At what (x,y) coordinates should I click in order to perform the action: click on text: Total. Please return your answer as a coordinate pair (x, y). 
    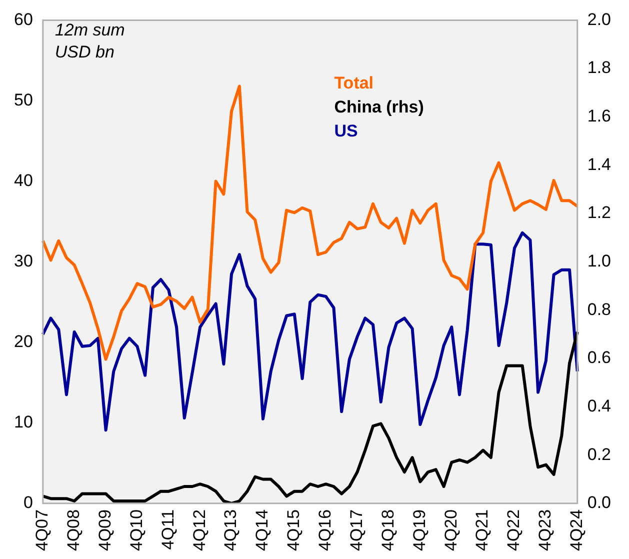
    Looking at the image, I should click on (354, 82).